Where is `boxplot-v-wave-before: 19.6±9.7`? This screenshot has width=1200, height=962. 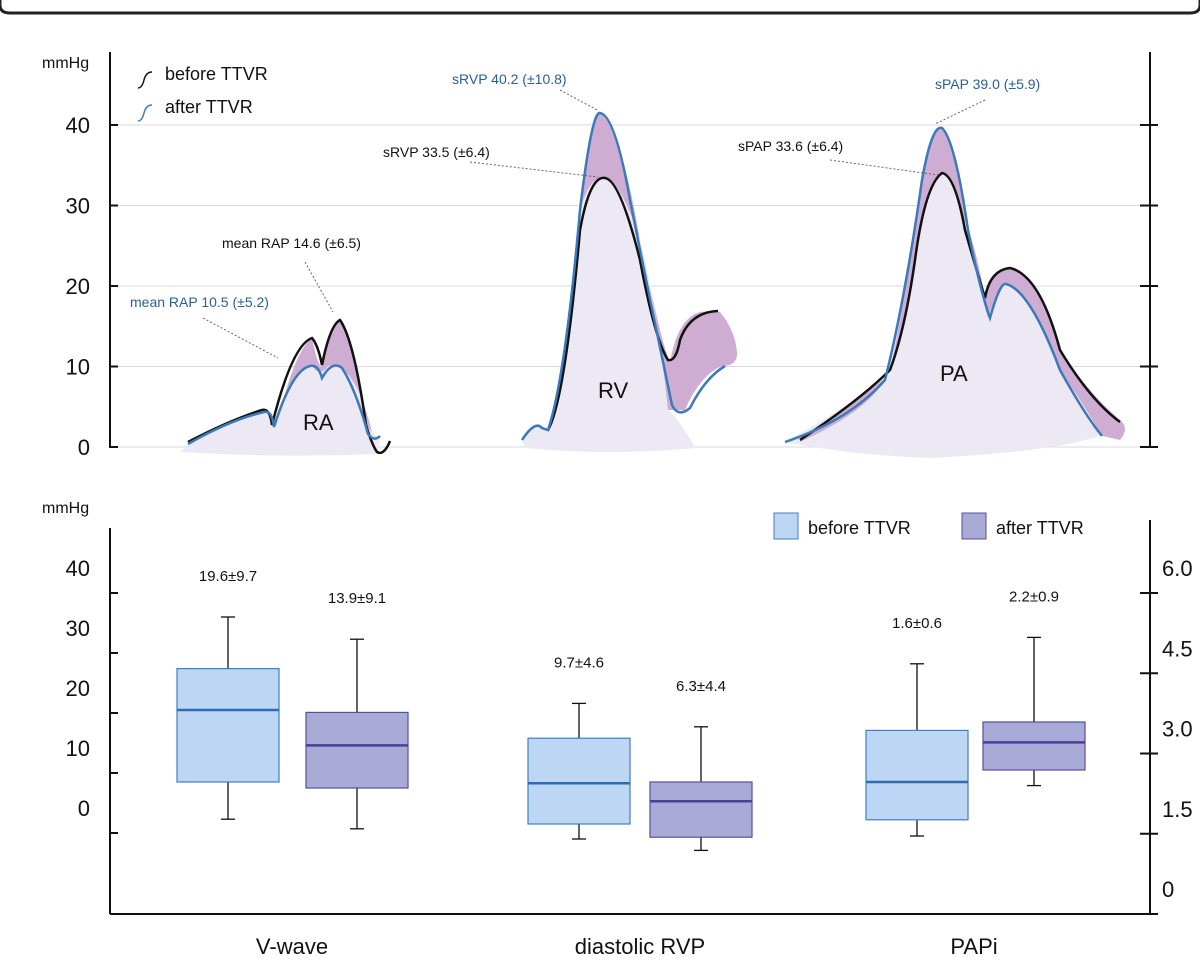
boxplot-v-wave-before: 19.6±9.7 is located at coordinates (228, 694).